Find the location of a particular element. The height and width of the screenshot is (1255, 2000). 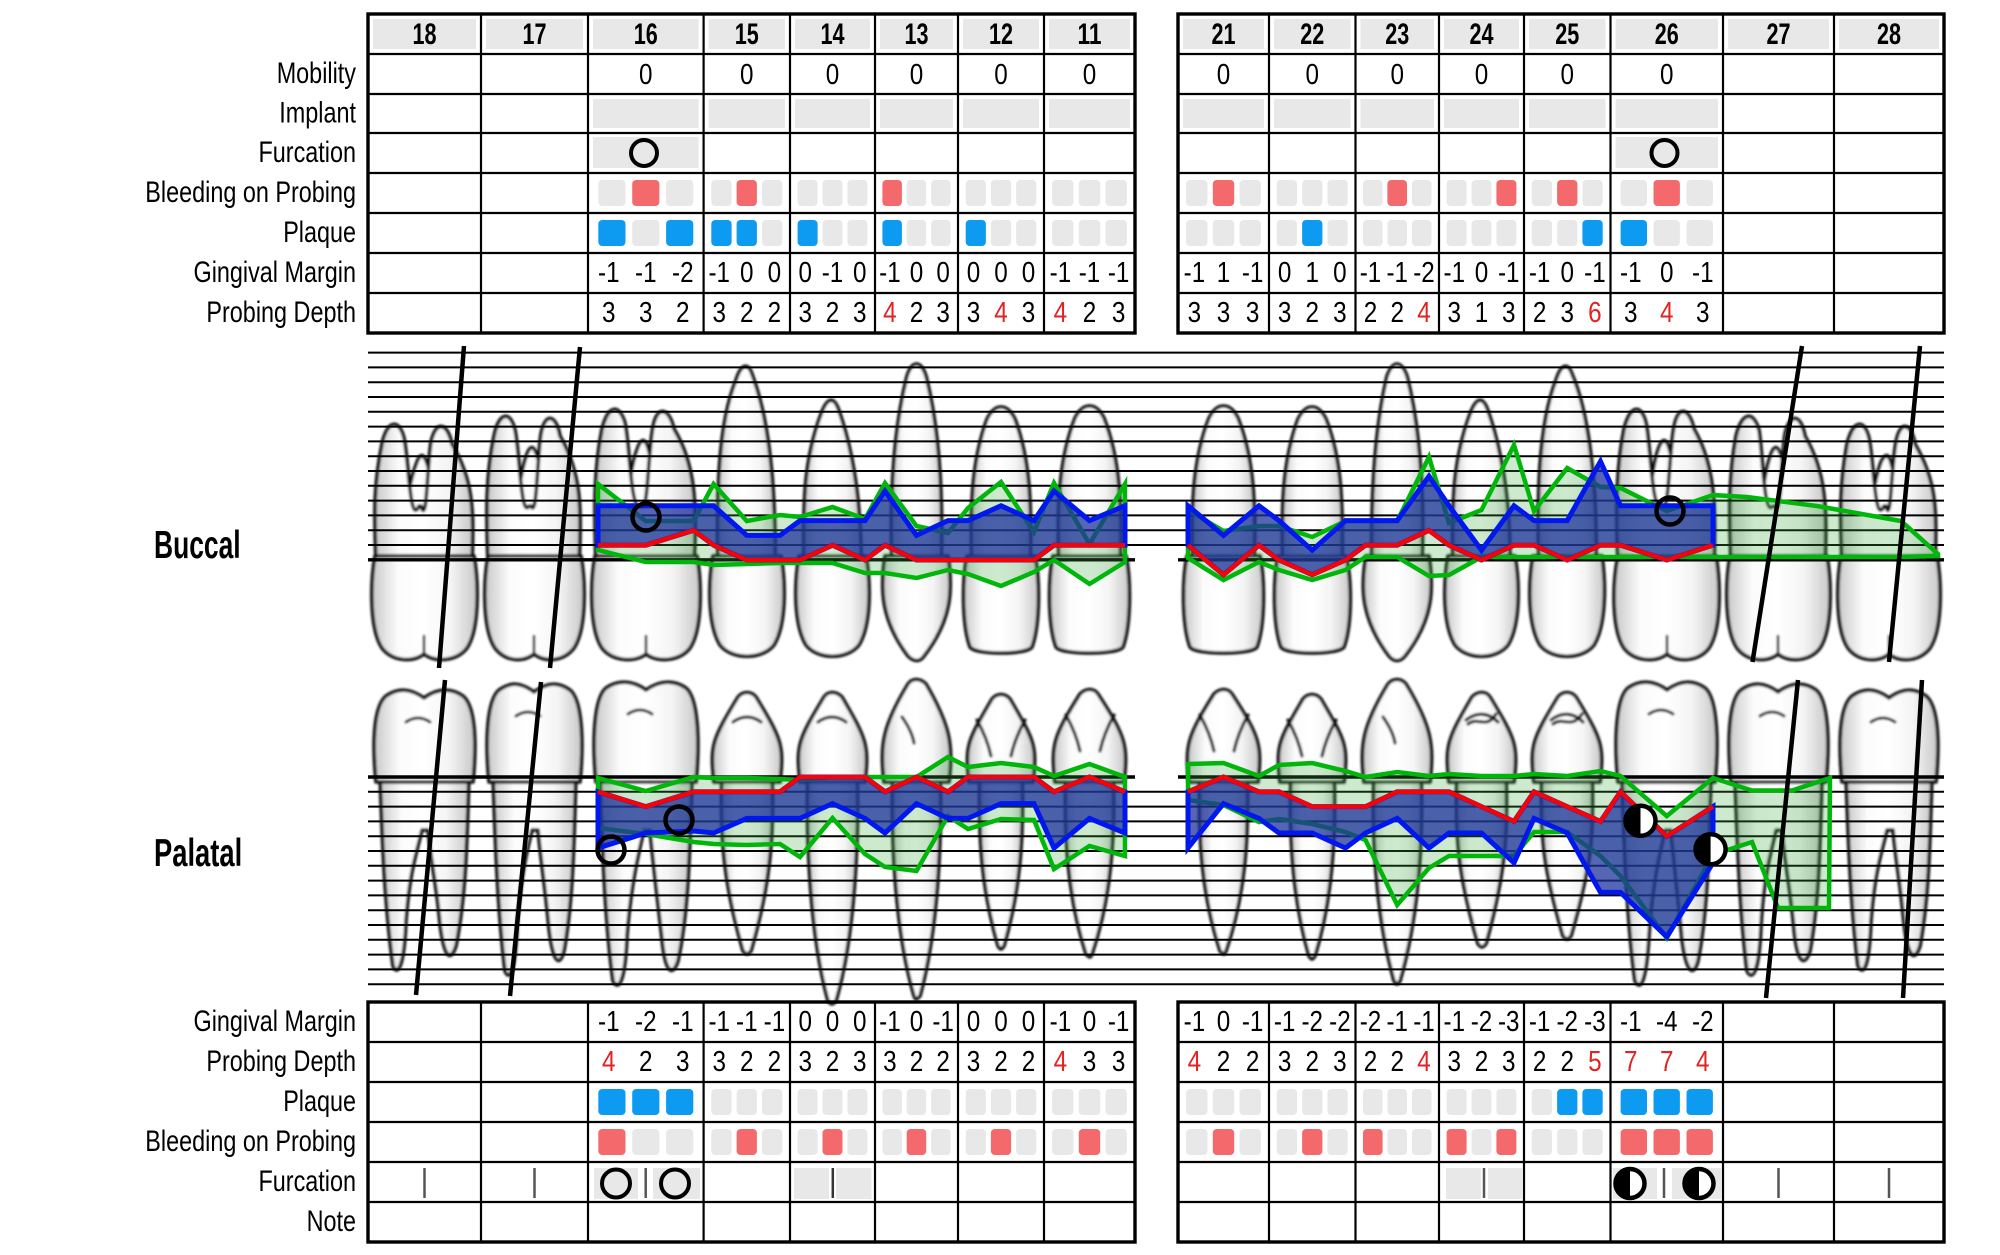

svg-text: 18 is located at coordinates (425, 34).